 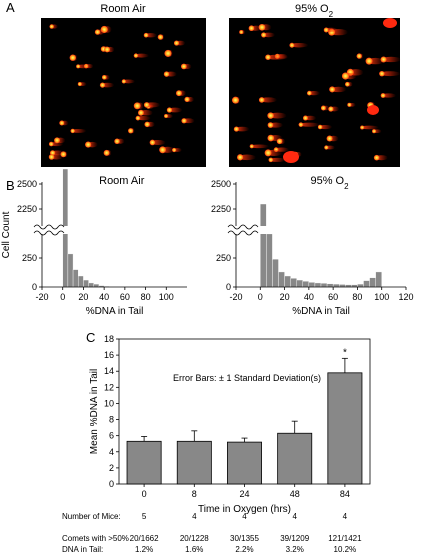 I want to click on x-tick-label: -20, so click(x=41, y=297).